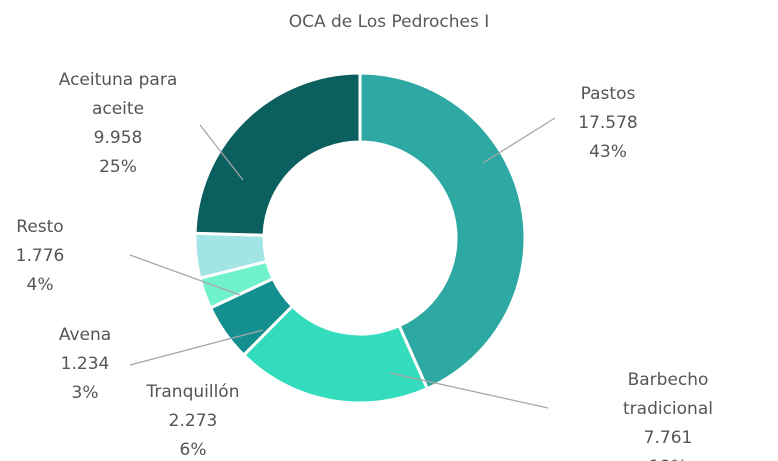 This screenshot has width=778, height=461. Describe the element at coordinates (40, 285) in the screenshot. I see `percent-label: 4%` at that location.